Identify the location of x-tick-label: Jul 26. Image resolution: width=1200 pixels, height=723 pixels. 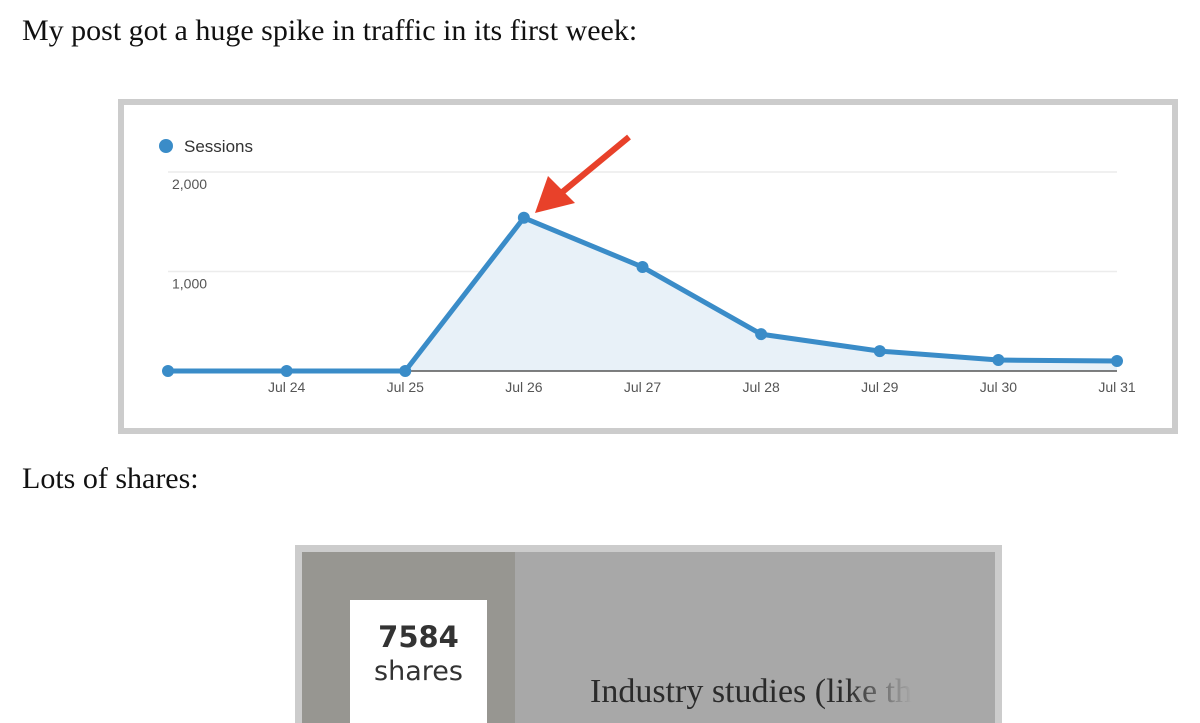
(524, 387).